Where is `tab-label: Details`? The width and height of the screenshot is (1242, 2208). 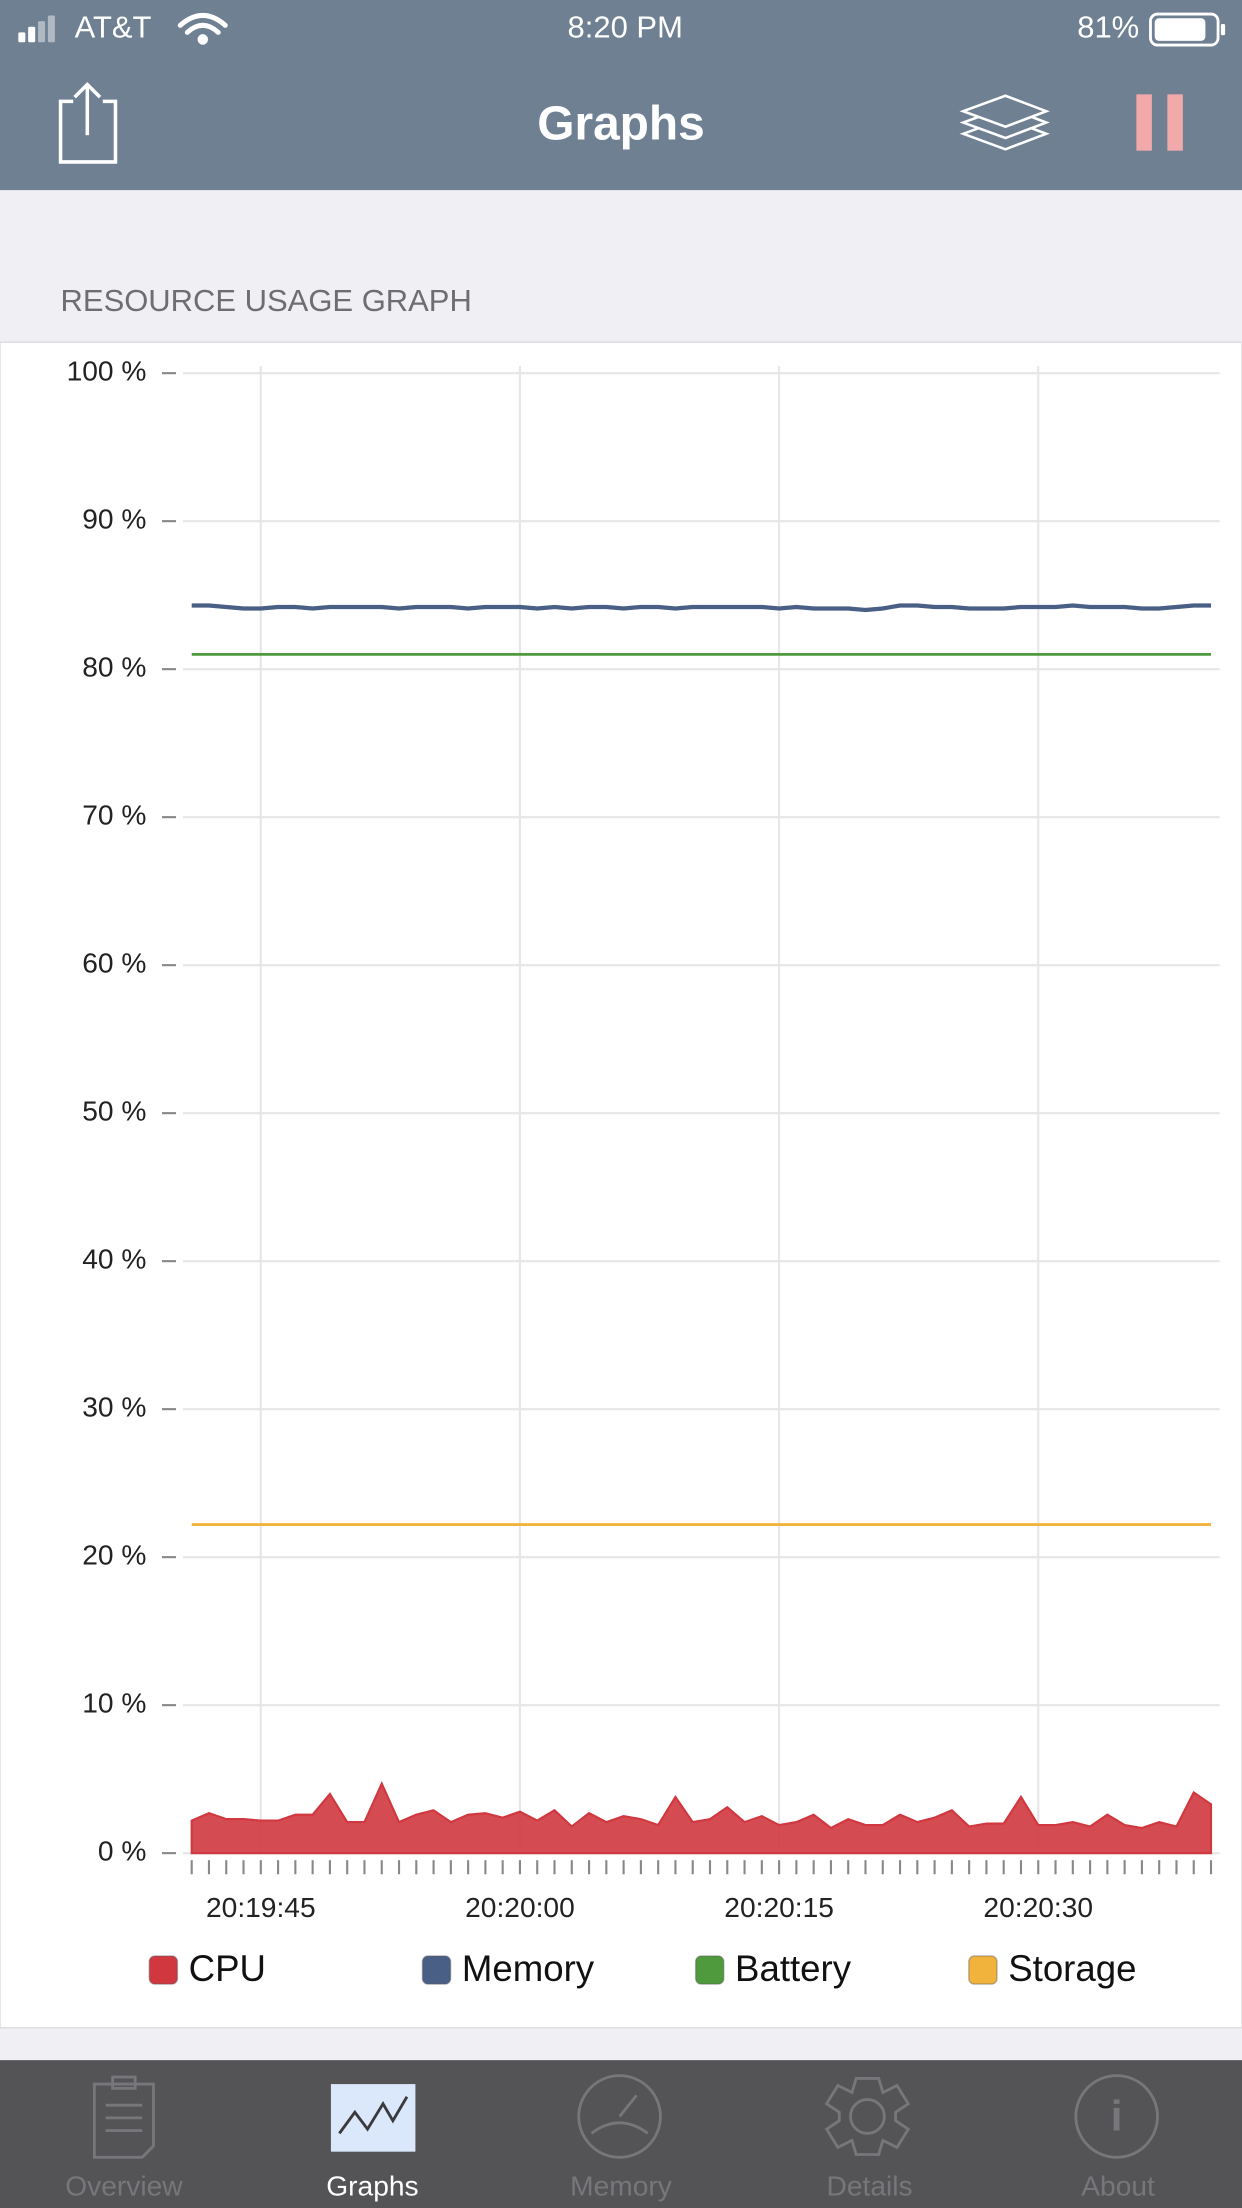
tab-label: Details is located at coordinates (870, 2186).